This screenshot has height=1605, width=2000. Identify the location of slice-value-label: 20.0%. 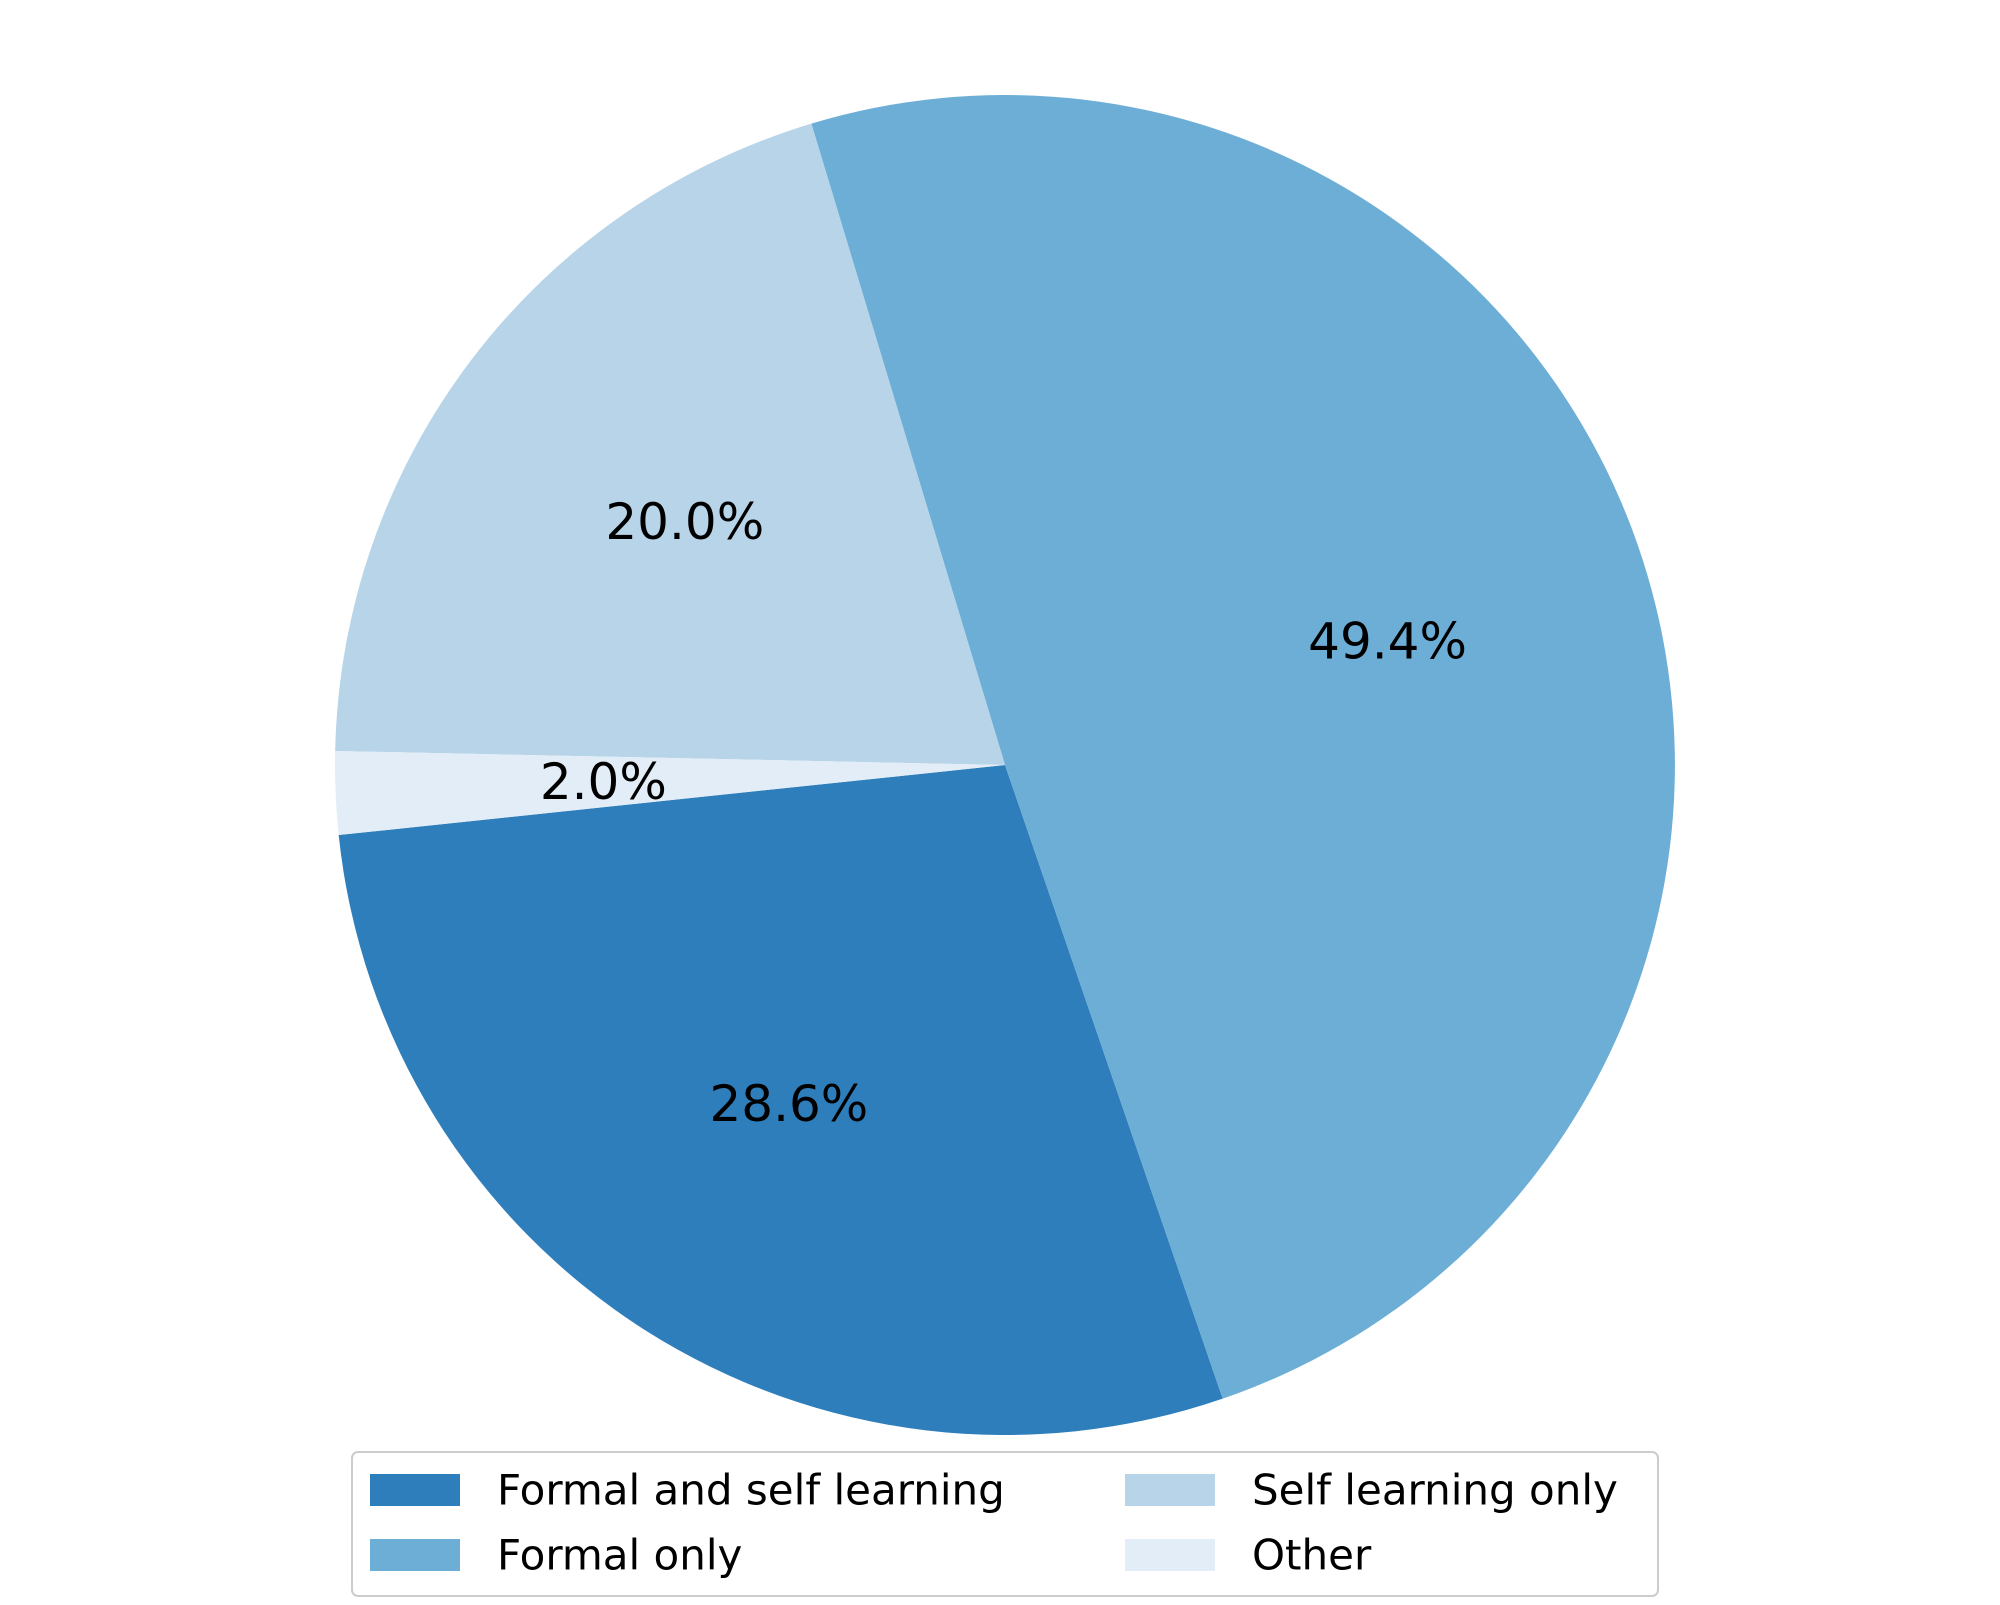
(684, 522).